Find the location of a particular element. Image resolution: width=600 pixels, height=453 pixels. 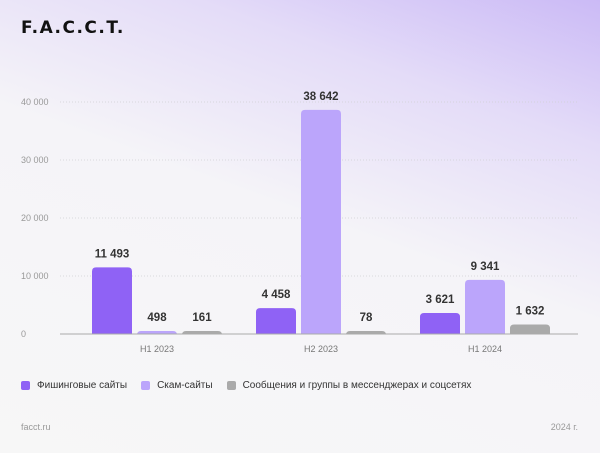

y-tick-label: 10 000 is located at coordinates (35, 276).